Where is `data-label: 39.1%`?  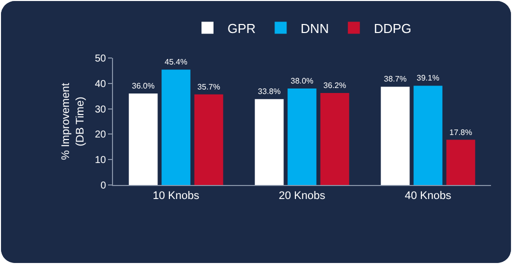
data-label: 39.1% is located at coordinates (428, 78).